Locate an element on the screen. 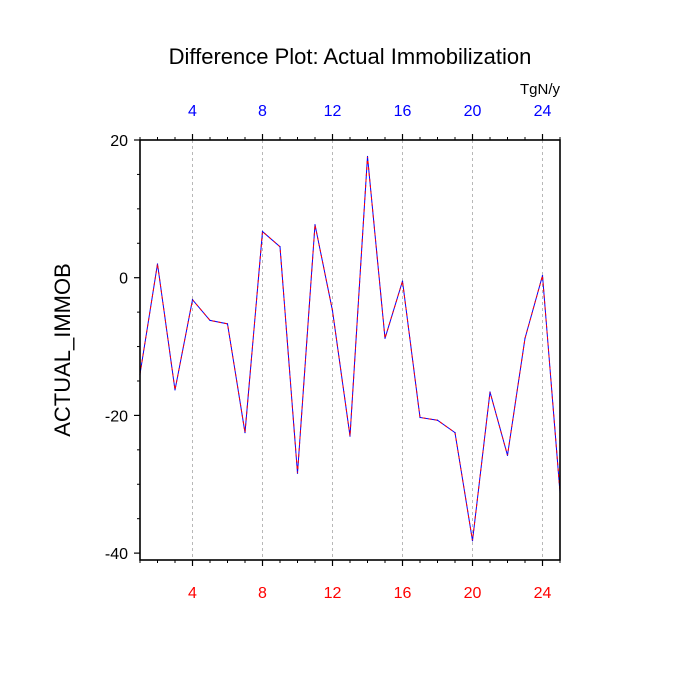 The width and height of the screenshot is (700, 700). y-axis-label: ACTUAL_IMMOB is located at coordinates (62, 350).